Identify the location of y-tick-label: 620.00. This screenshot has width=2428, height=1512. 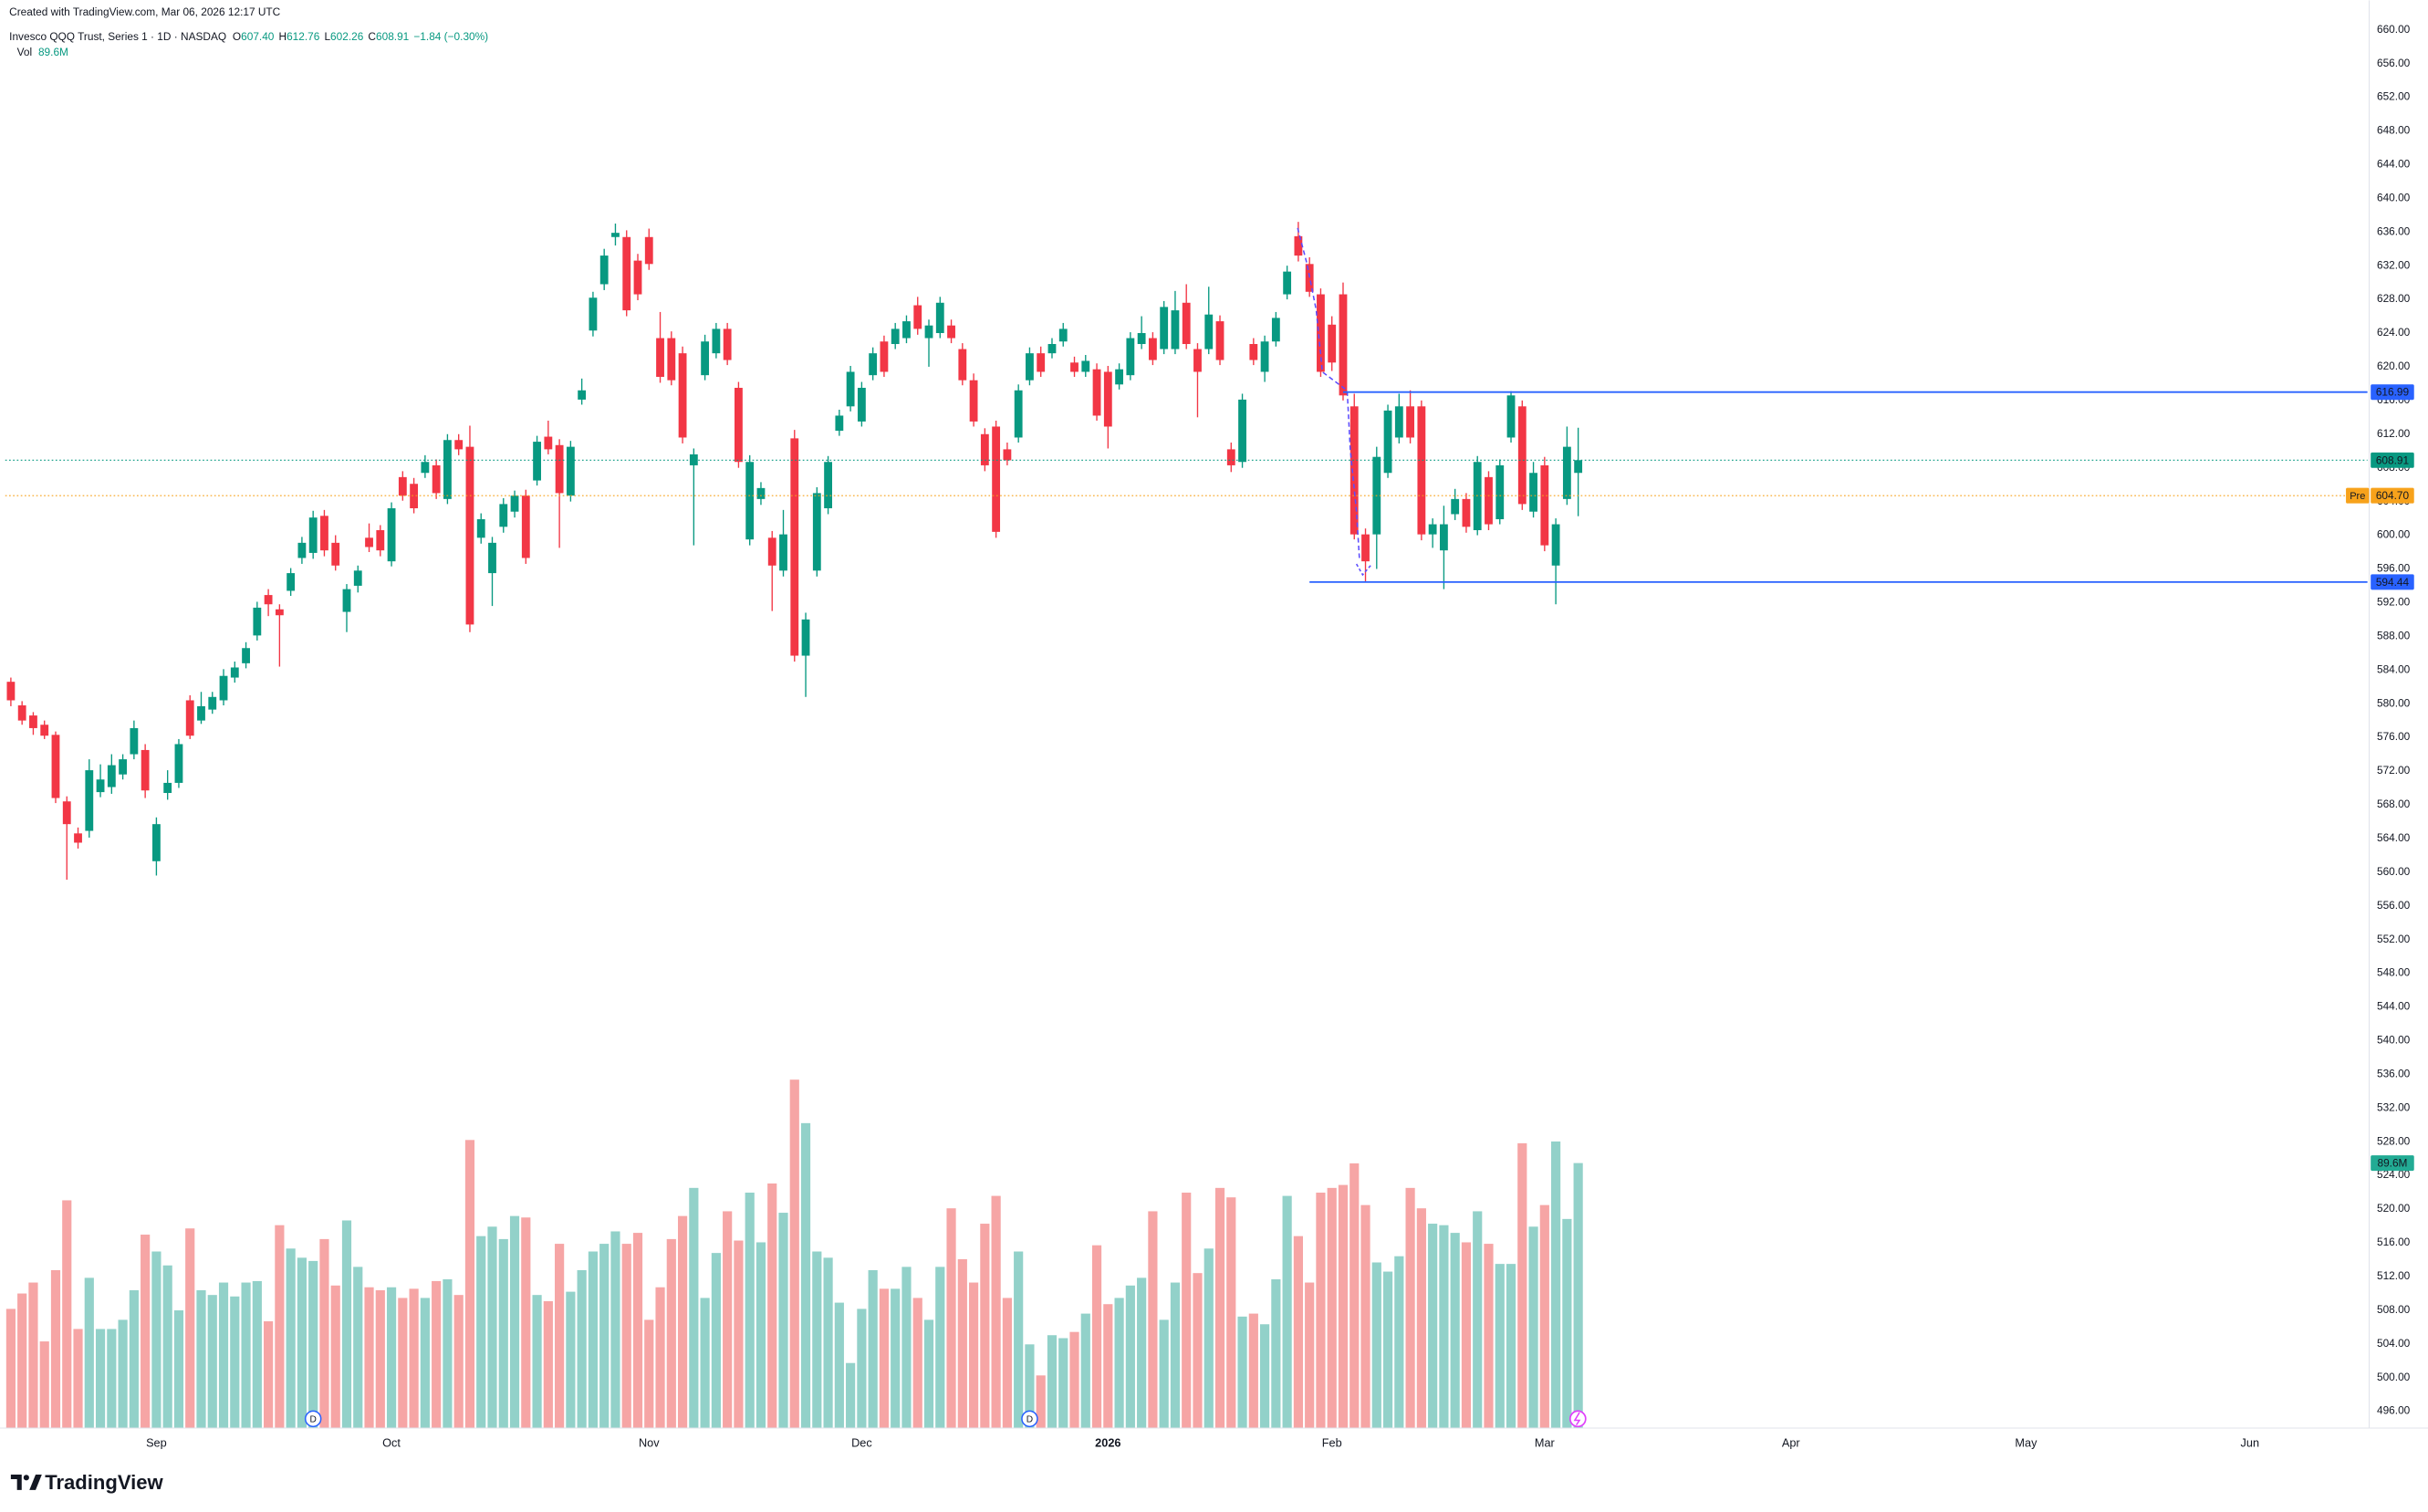
(2394, 366).